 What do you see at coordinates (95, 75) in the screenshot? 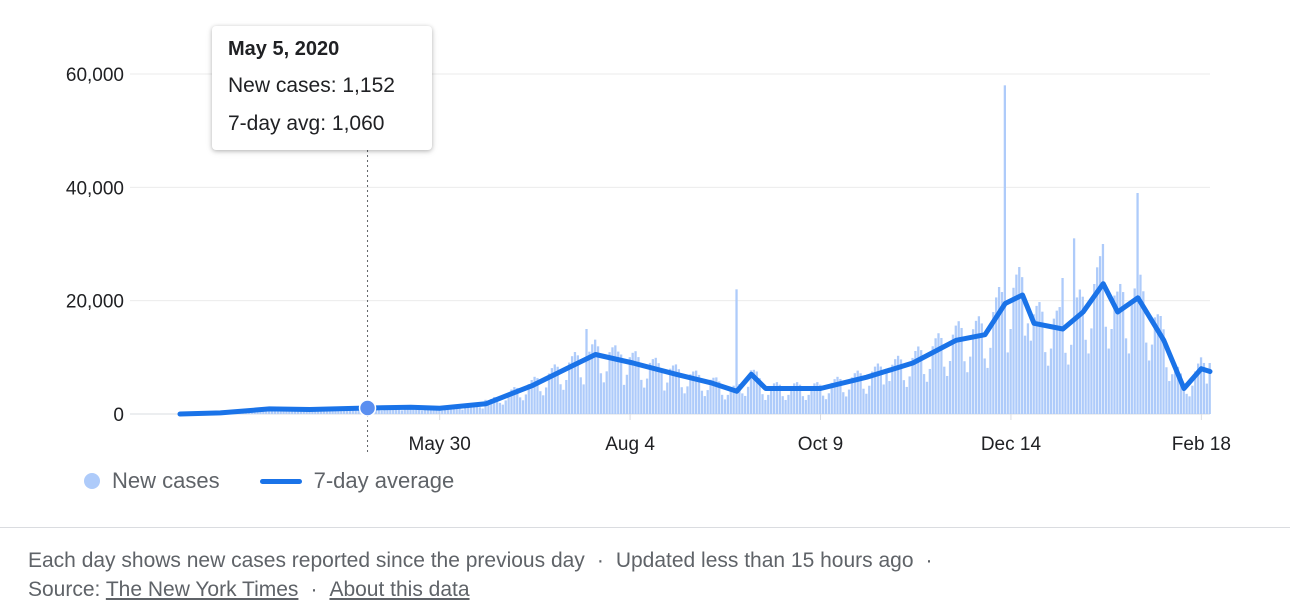
I see `y-tick-label: 60,000` at bounding box center [95, 75].